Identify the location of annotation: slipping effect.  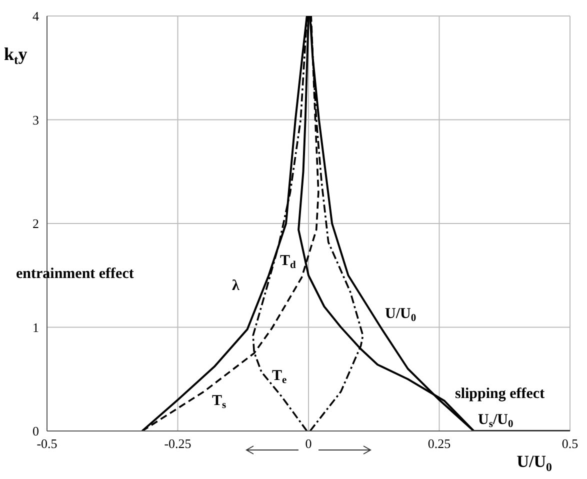
(500, 394).